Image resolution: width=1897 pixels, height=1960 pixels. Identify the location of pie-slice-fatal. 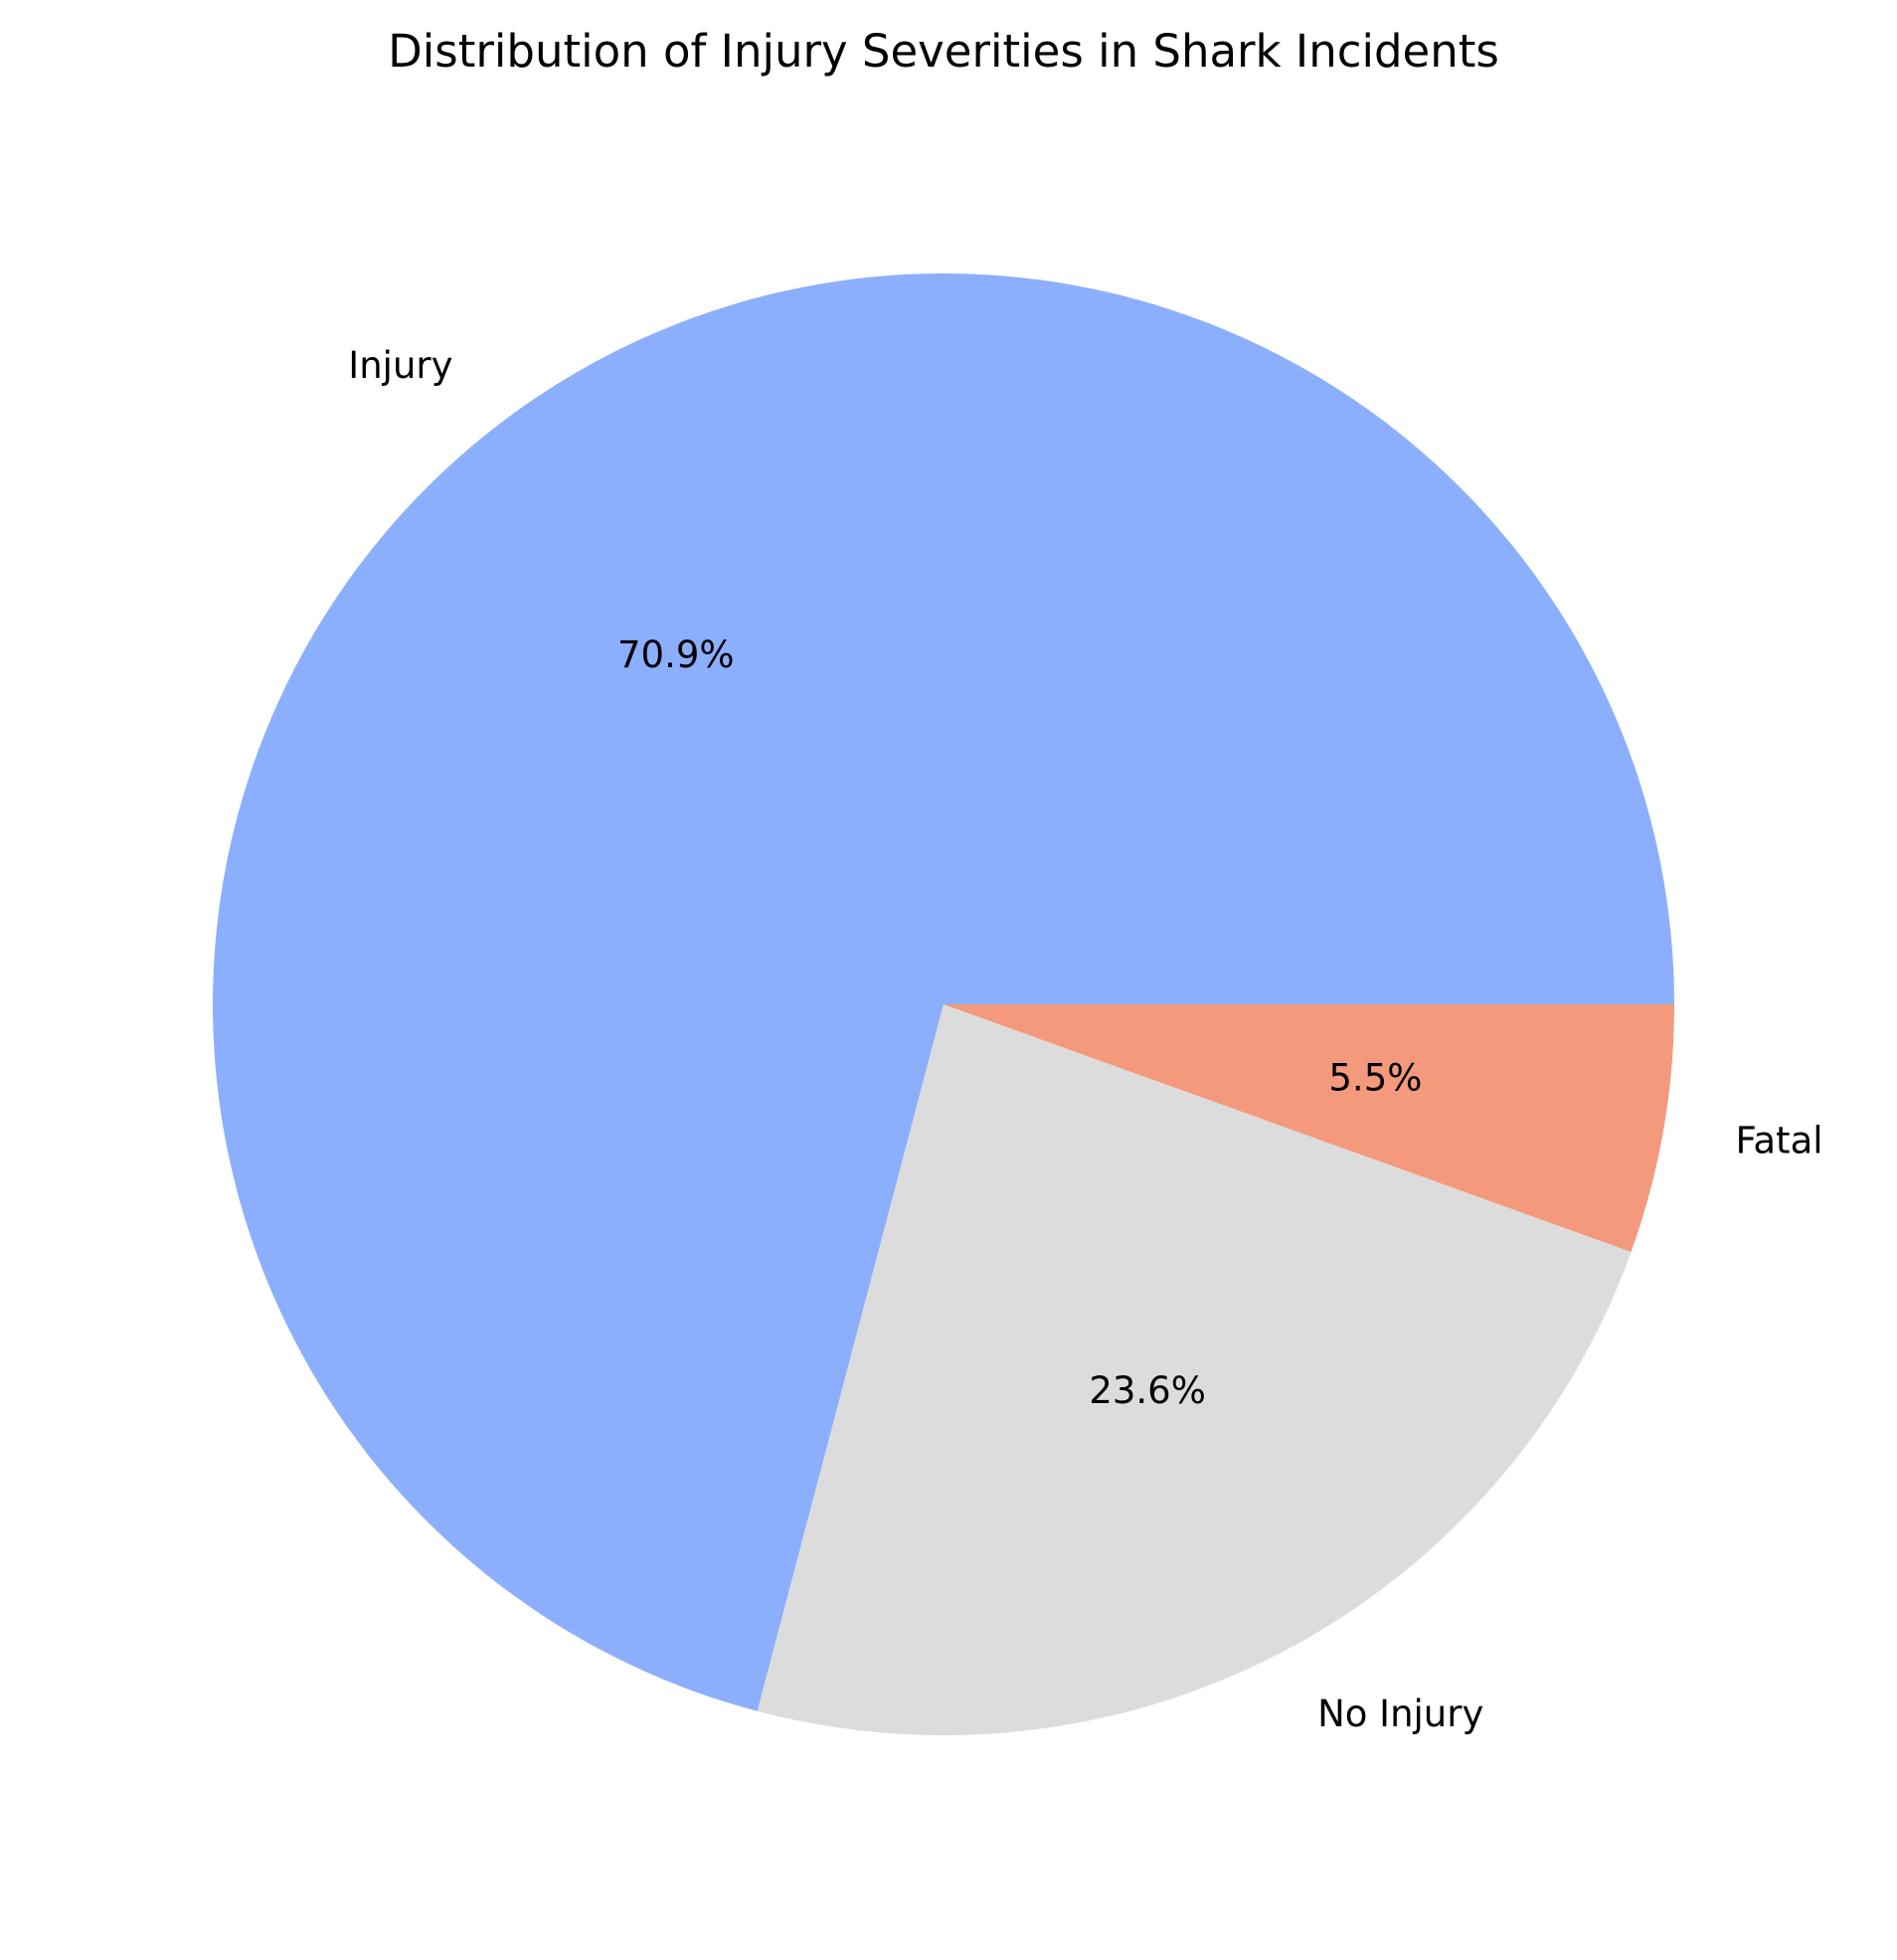
(1309, 1128).